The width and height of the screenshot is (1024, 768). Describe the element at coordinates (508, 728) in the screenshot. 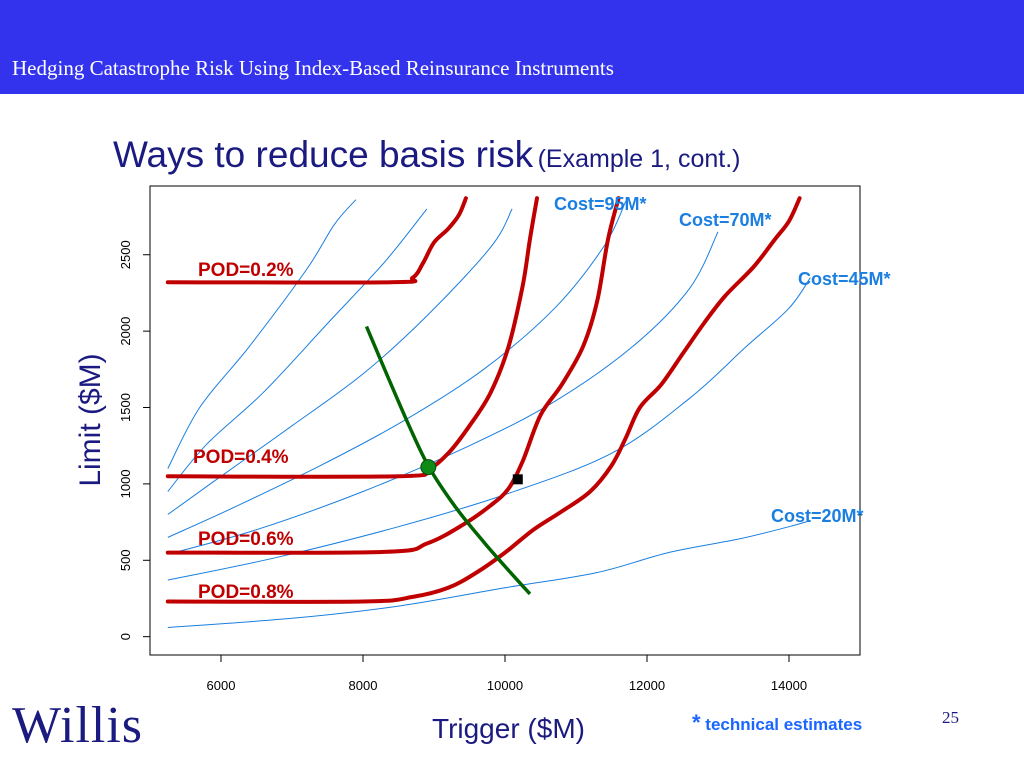

I see `x-axis-title: Trigger ($M)` at that location.